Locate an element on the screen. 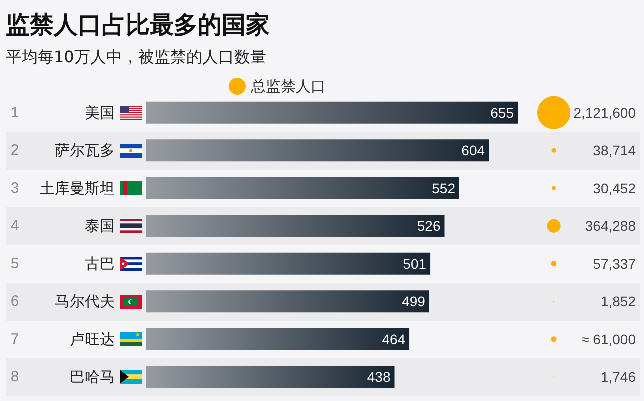 The width and height of the screenshot is (644, 401). data-label: 499 is located at coordinates (414, 302).